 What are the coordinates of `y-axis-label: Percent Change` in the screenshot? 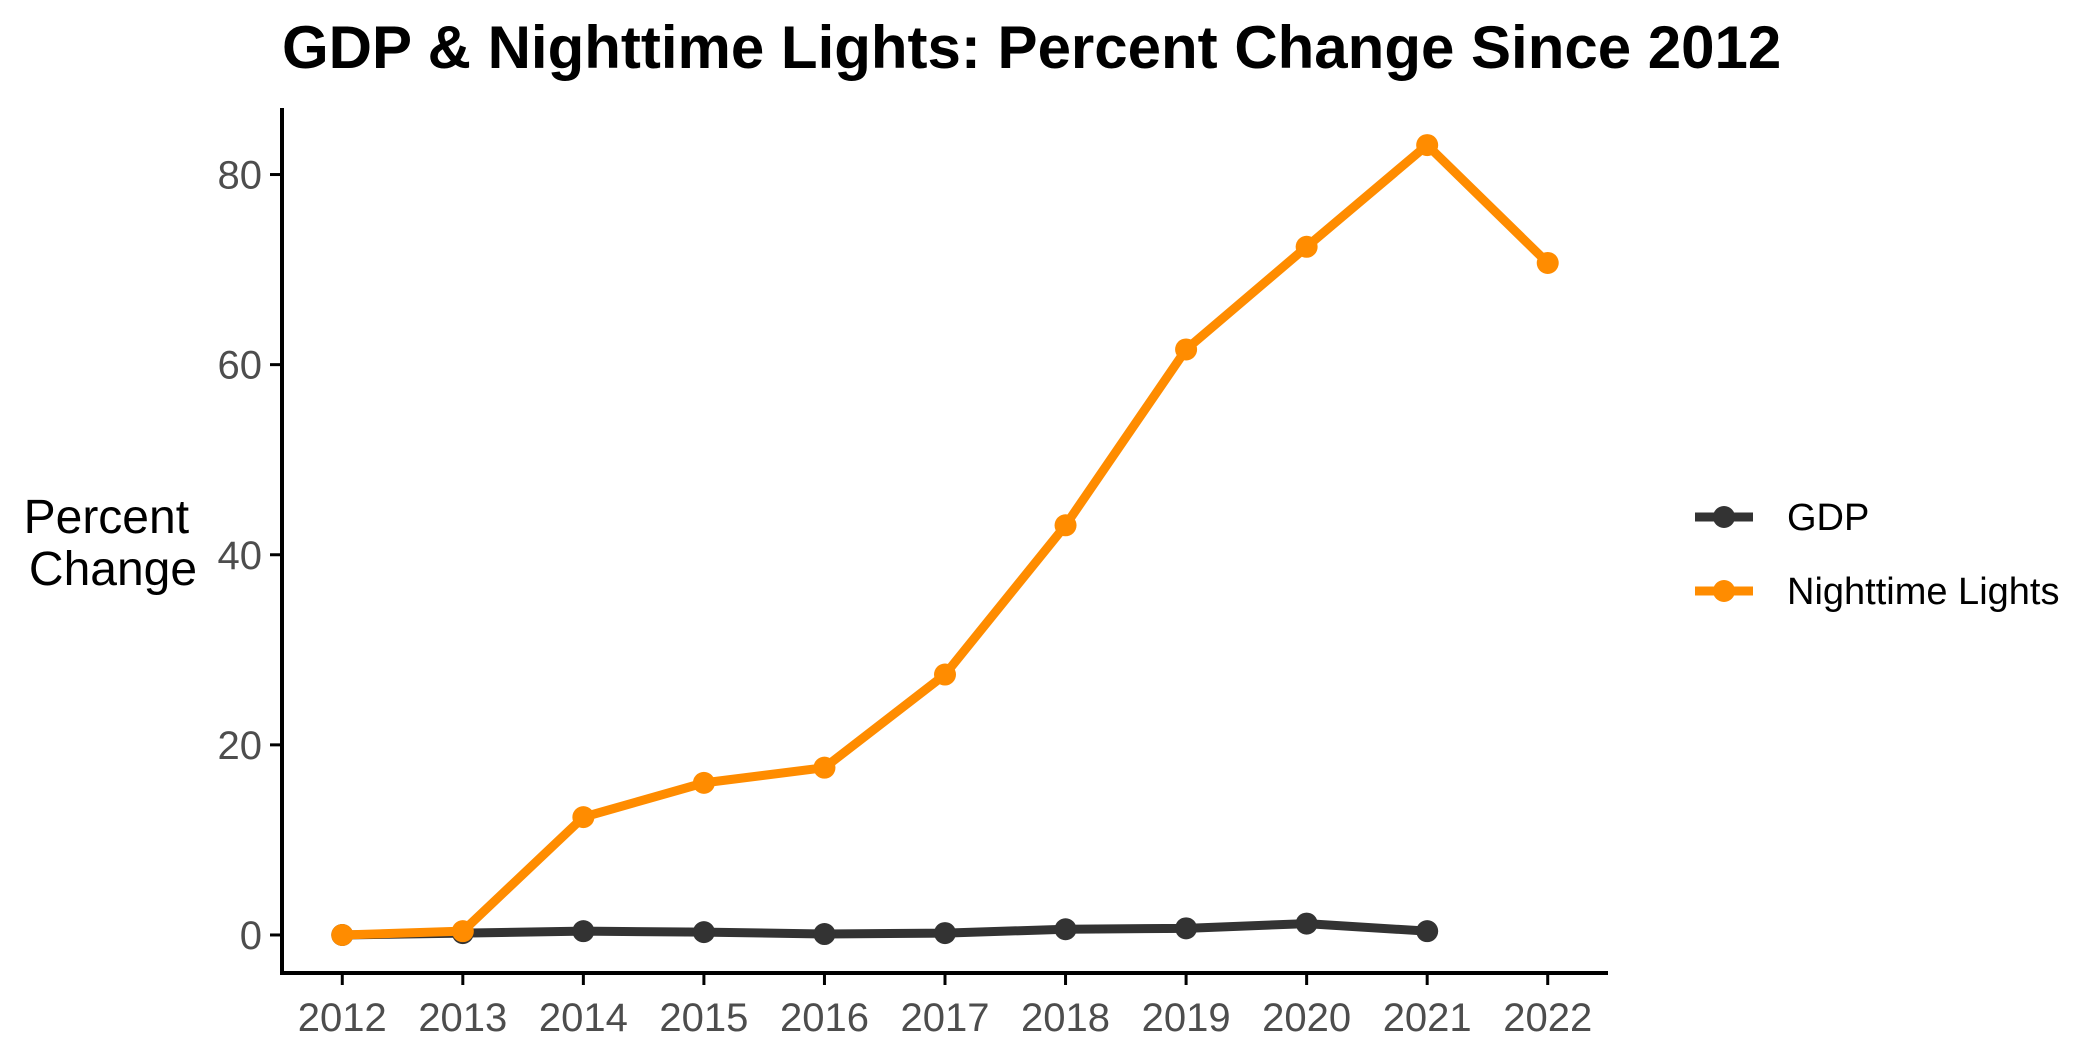 It's located at (113, 543).